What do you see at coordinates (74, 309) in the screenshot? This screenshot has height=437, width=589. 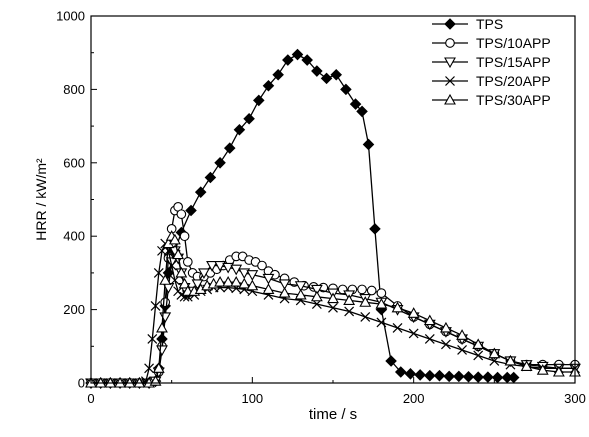 I see `y-tick-label: 200` at bounding box center [74, 309].